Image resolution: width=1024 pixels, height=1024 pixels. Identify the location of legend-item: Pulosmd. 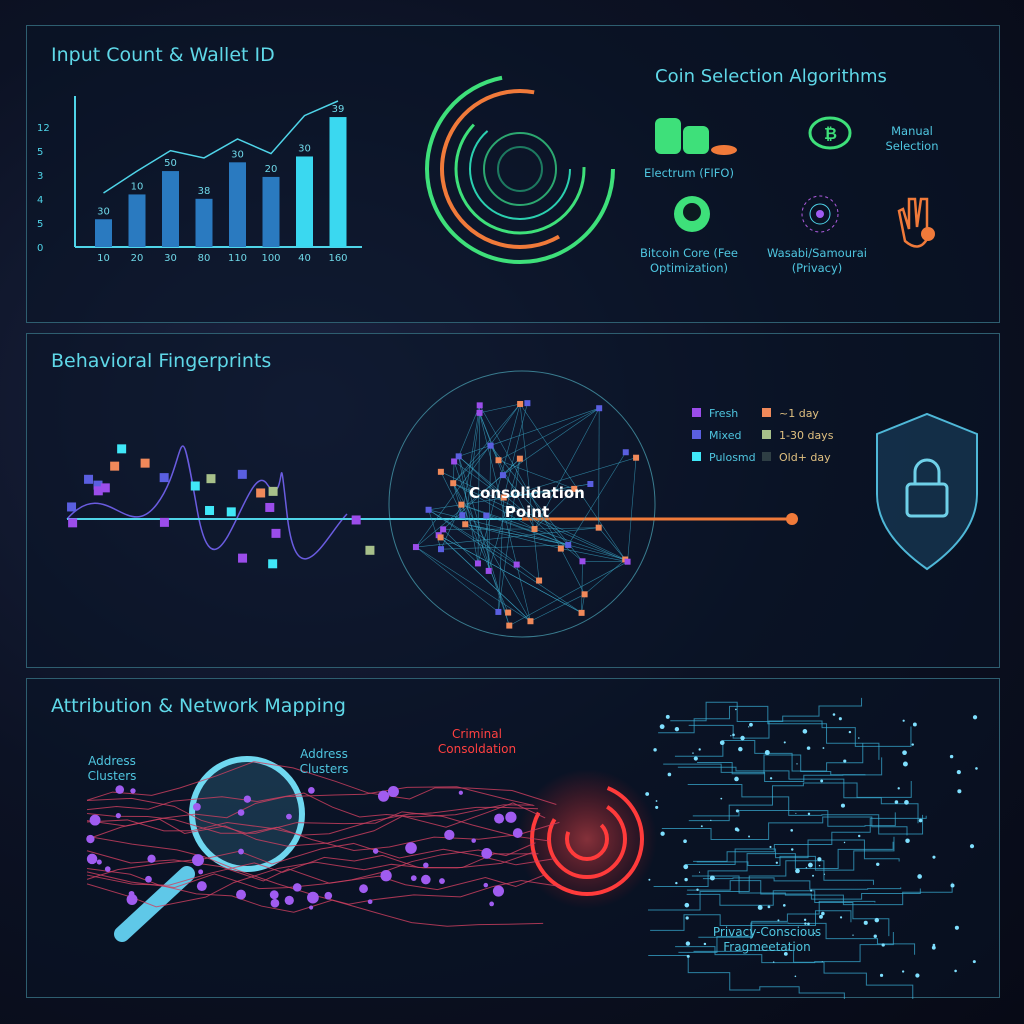
(727, 457).